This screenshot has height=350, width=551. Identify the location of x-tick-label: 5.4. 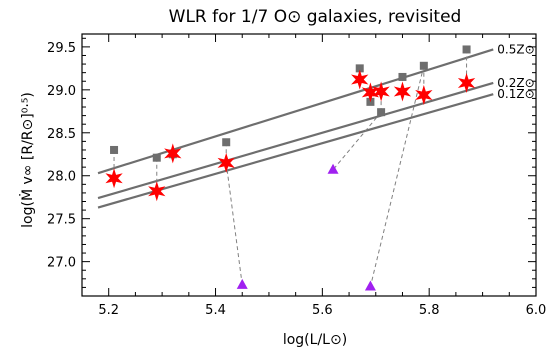
(215, 310).